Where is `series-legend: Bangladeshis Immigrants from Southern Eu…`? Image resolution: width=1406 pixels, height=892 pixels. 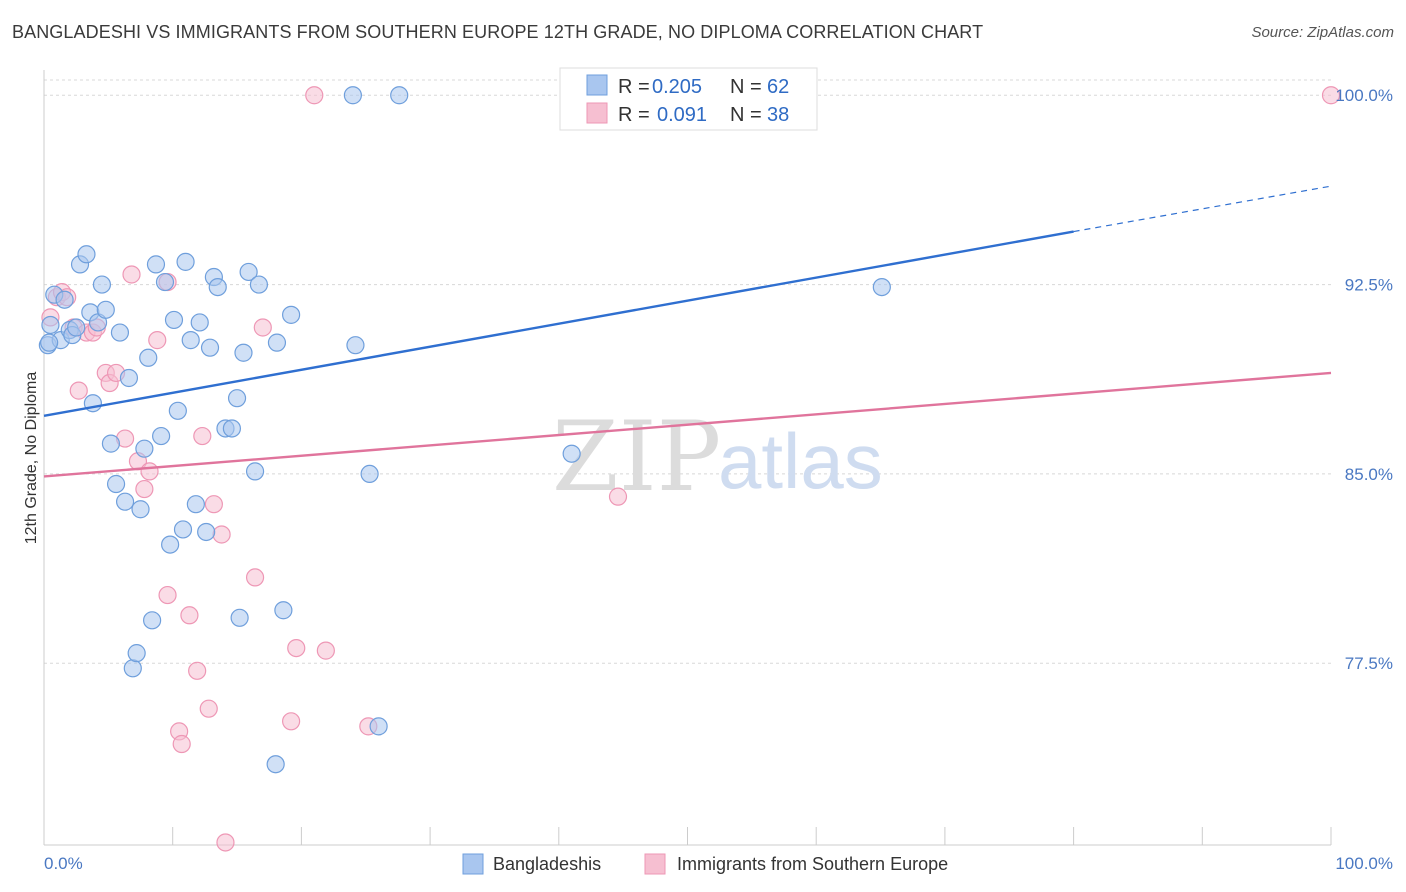
series-legend: Bangladeshis Immigrants from Southern Eu… is located at coordinates (705, 864).